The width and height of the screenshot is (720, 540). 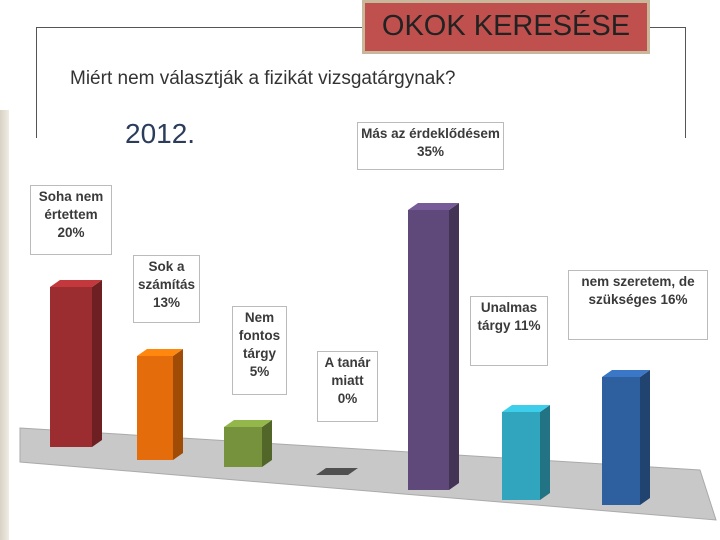 I want to click on data-label: nem szeretem, de szükséges 16%, so click(x=638, y=305).